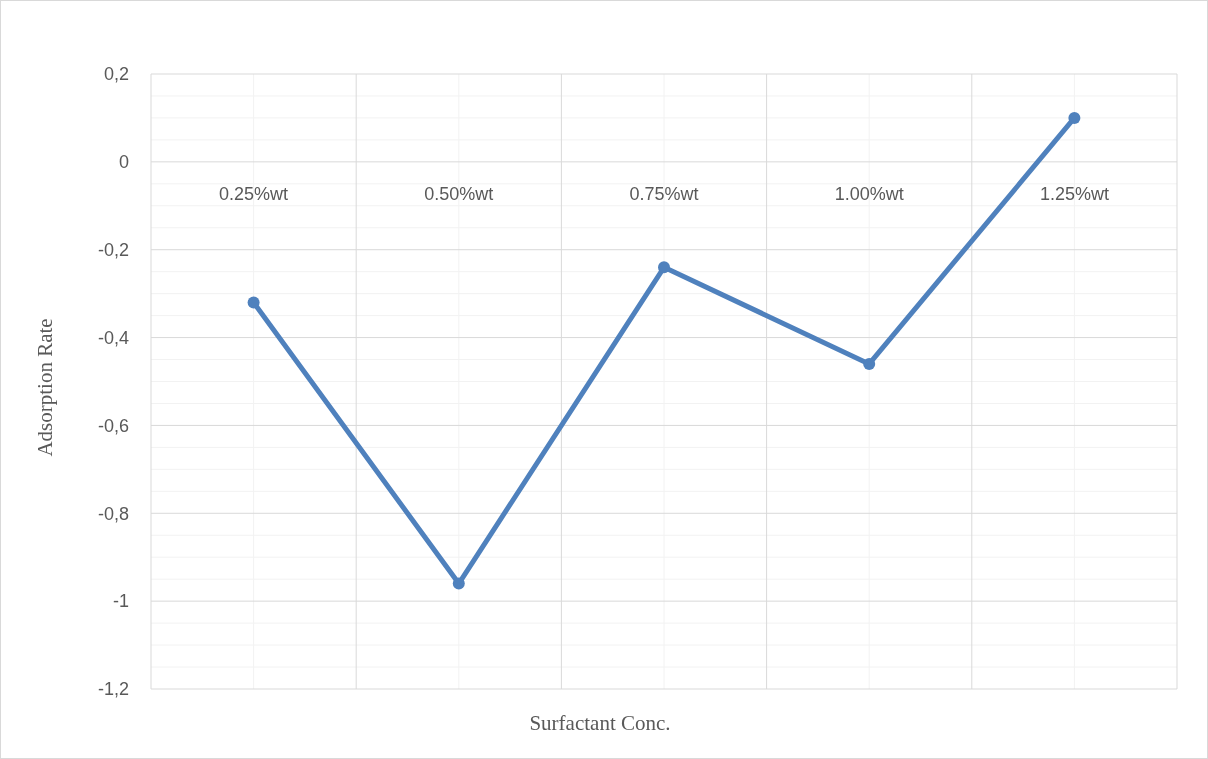 Image resolution: width=1208 pixels, height=759 pixels. I want to click on y-tick-label: 0,2, so click(116, 74).